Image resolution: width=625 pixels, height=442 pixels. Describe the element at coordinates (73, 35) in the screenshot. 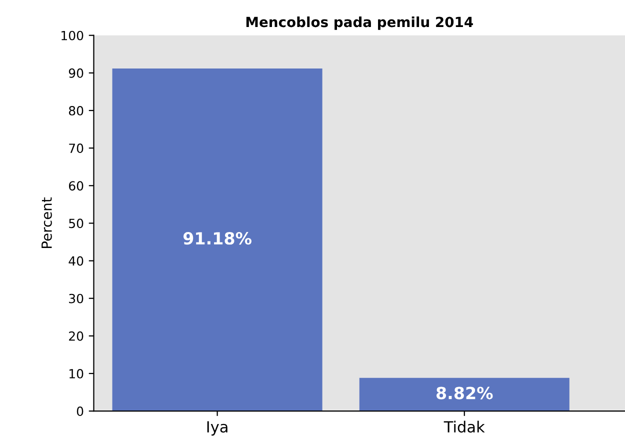

I see `y-tick-label: 100` at that location.